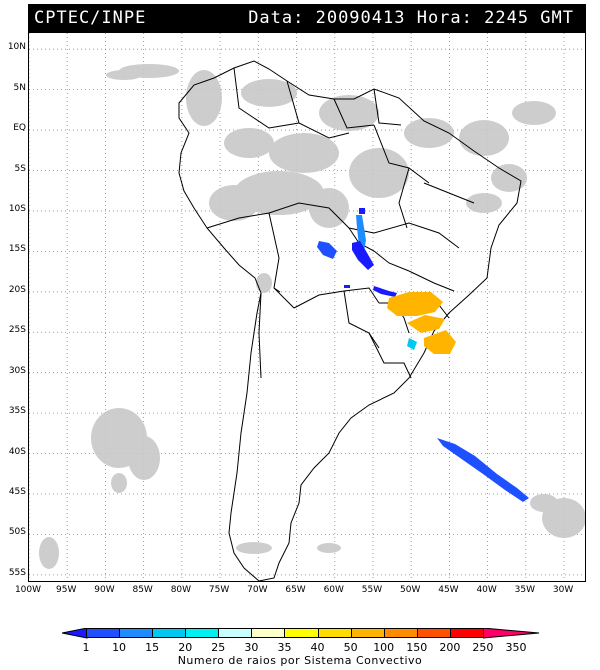  I want to click on lon-label: 70W, so click(257, 590).